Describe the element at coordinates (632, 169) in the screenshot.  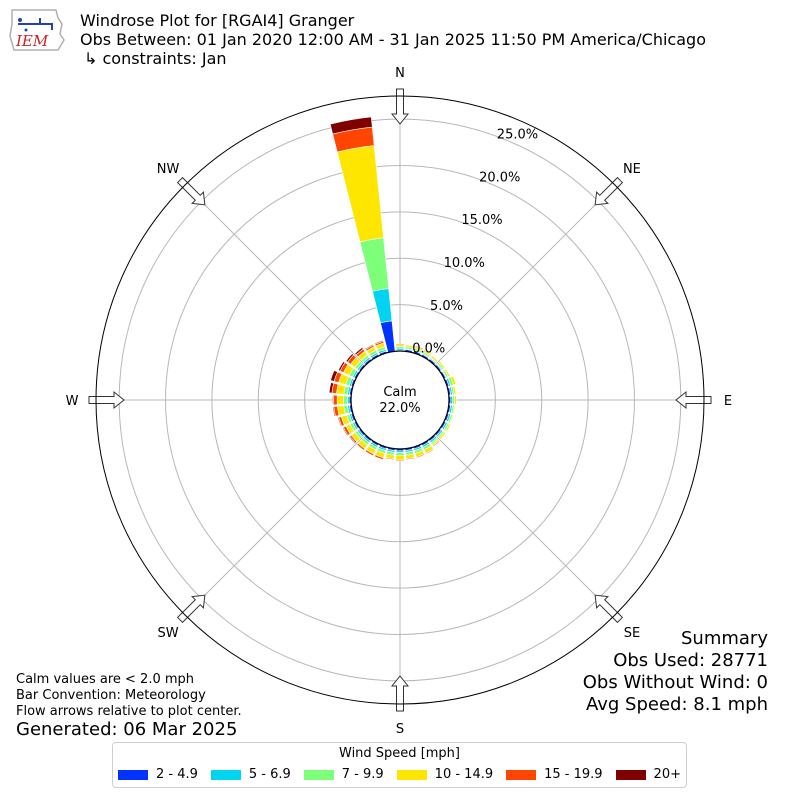
I see `direction-label: NE` at that location.